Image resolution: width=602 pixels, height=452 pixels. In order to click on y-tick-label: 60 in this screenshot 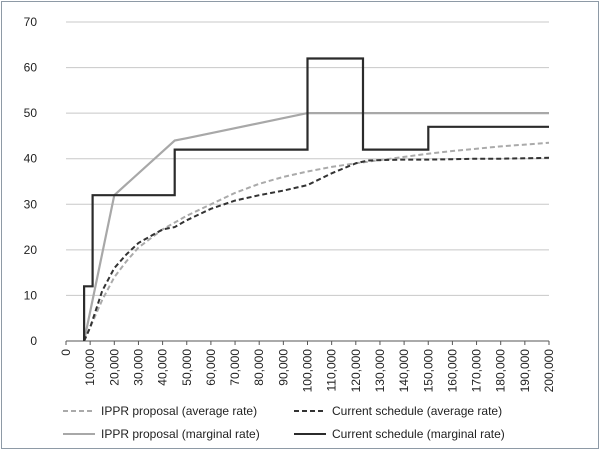, I will do `click(31, 68)`.